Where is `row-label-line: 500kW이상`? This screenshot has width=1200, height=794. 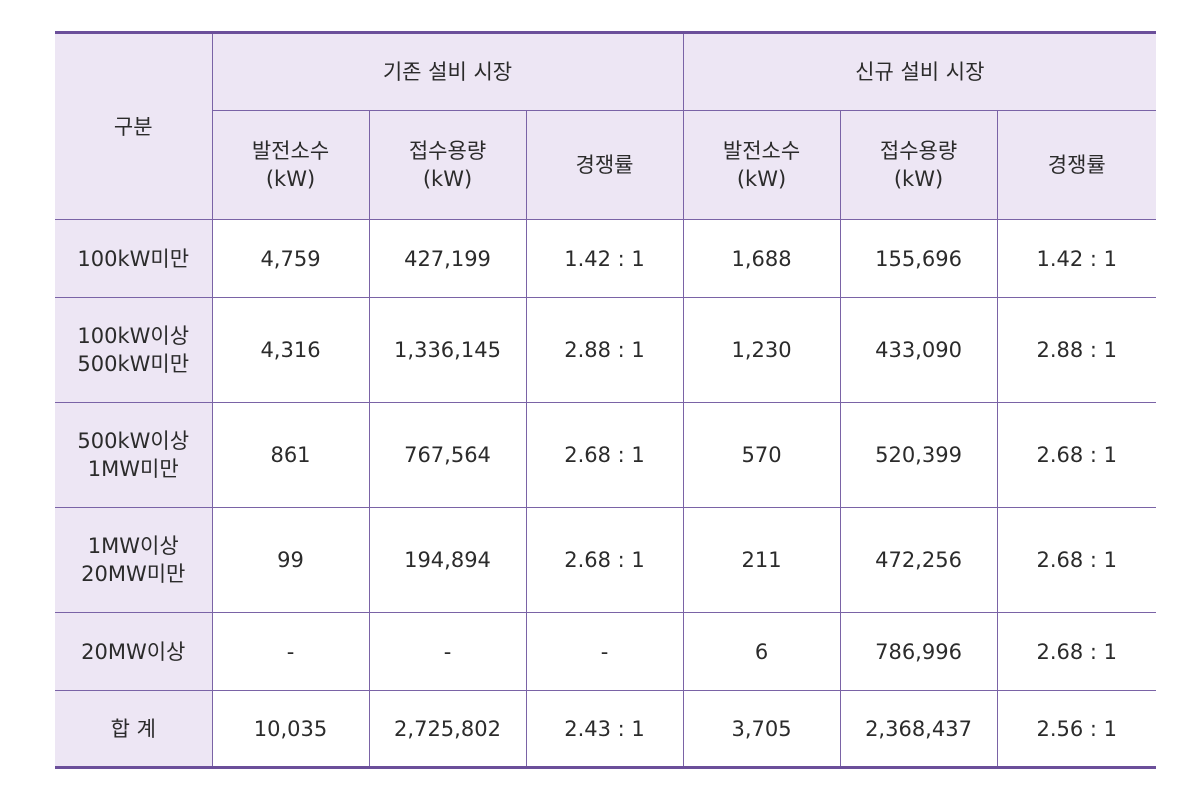 row-label-line: 500kW이상 is located at coordinates (133, 441).